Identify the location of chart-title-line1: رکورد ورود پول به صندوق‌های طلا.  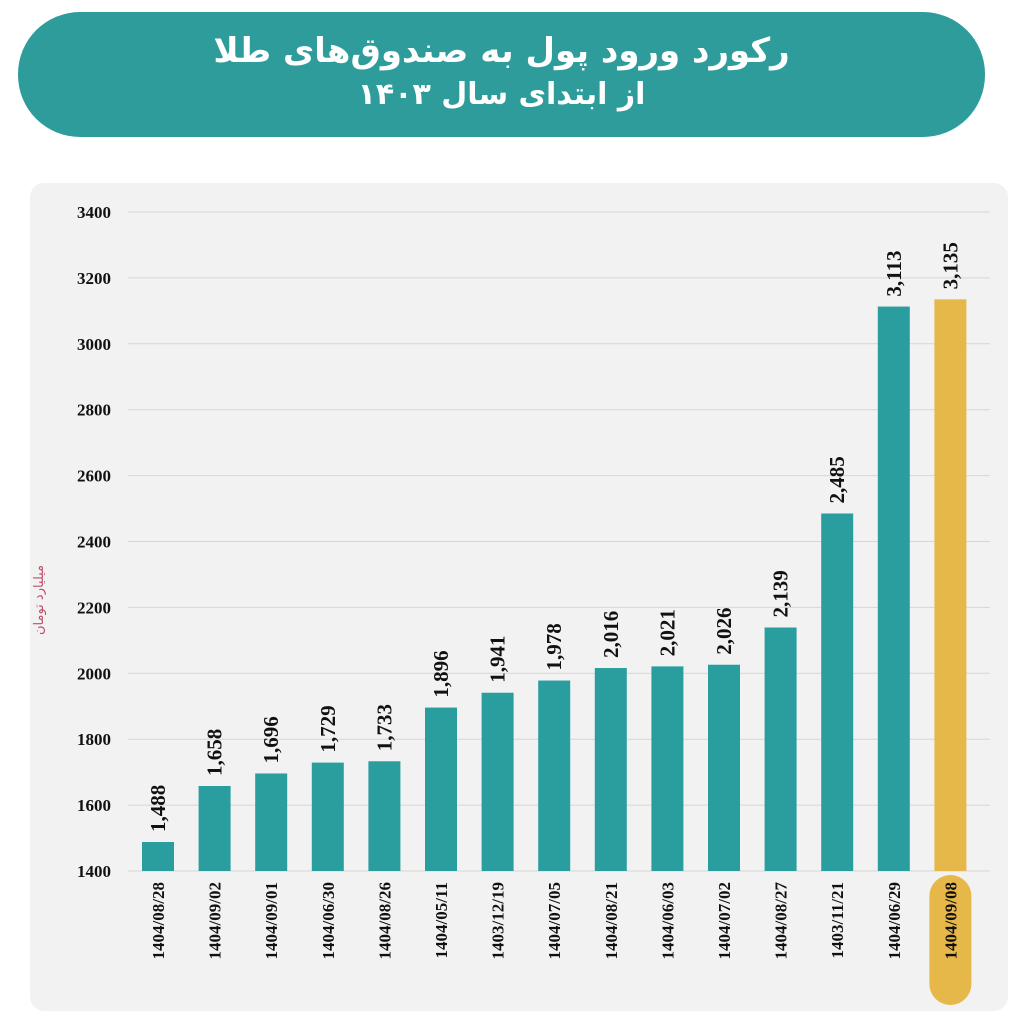
(501, 51).